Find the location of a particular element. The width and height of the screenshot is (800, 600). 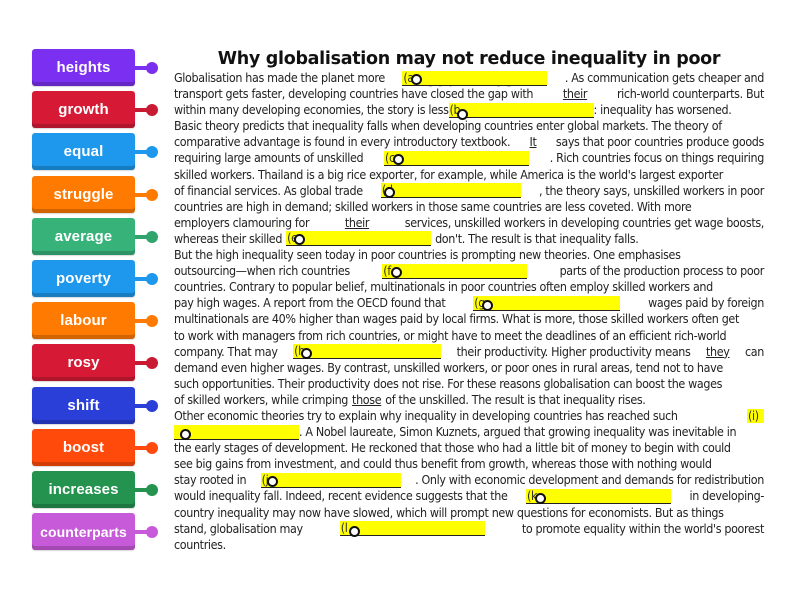

gap-j: (j is located at coordinates (330, 479).